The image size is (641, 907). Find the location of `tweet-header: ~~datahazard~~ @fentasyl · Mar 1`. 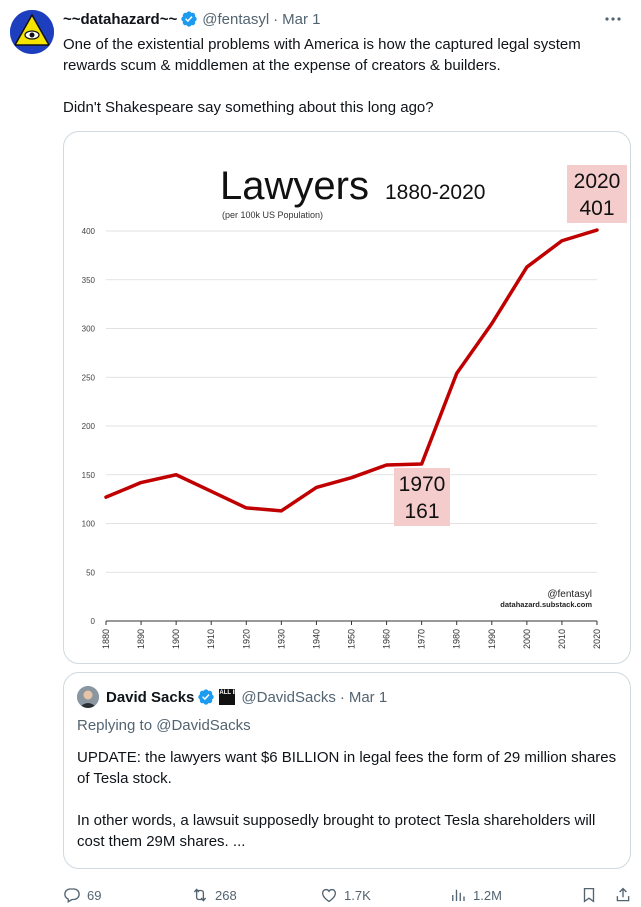

tweet-header: ~~datahazard~~ @fentasyl · Mar 1 is located at coordinates (192, 19).